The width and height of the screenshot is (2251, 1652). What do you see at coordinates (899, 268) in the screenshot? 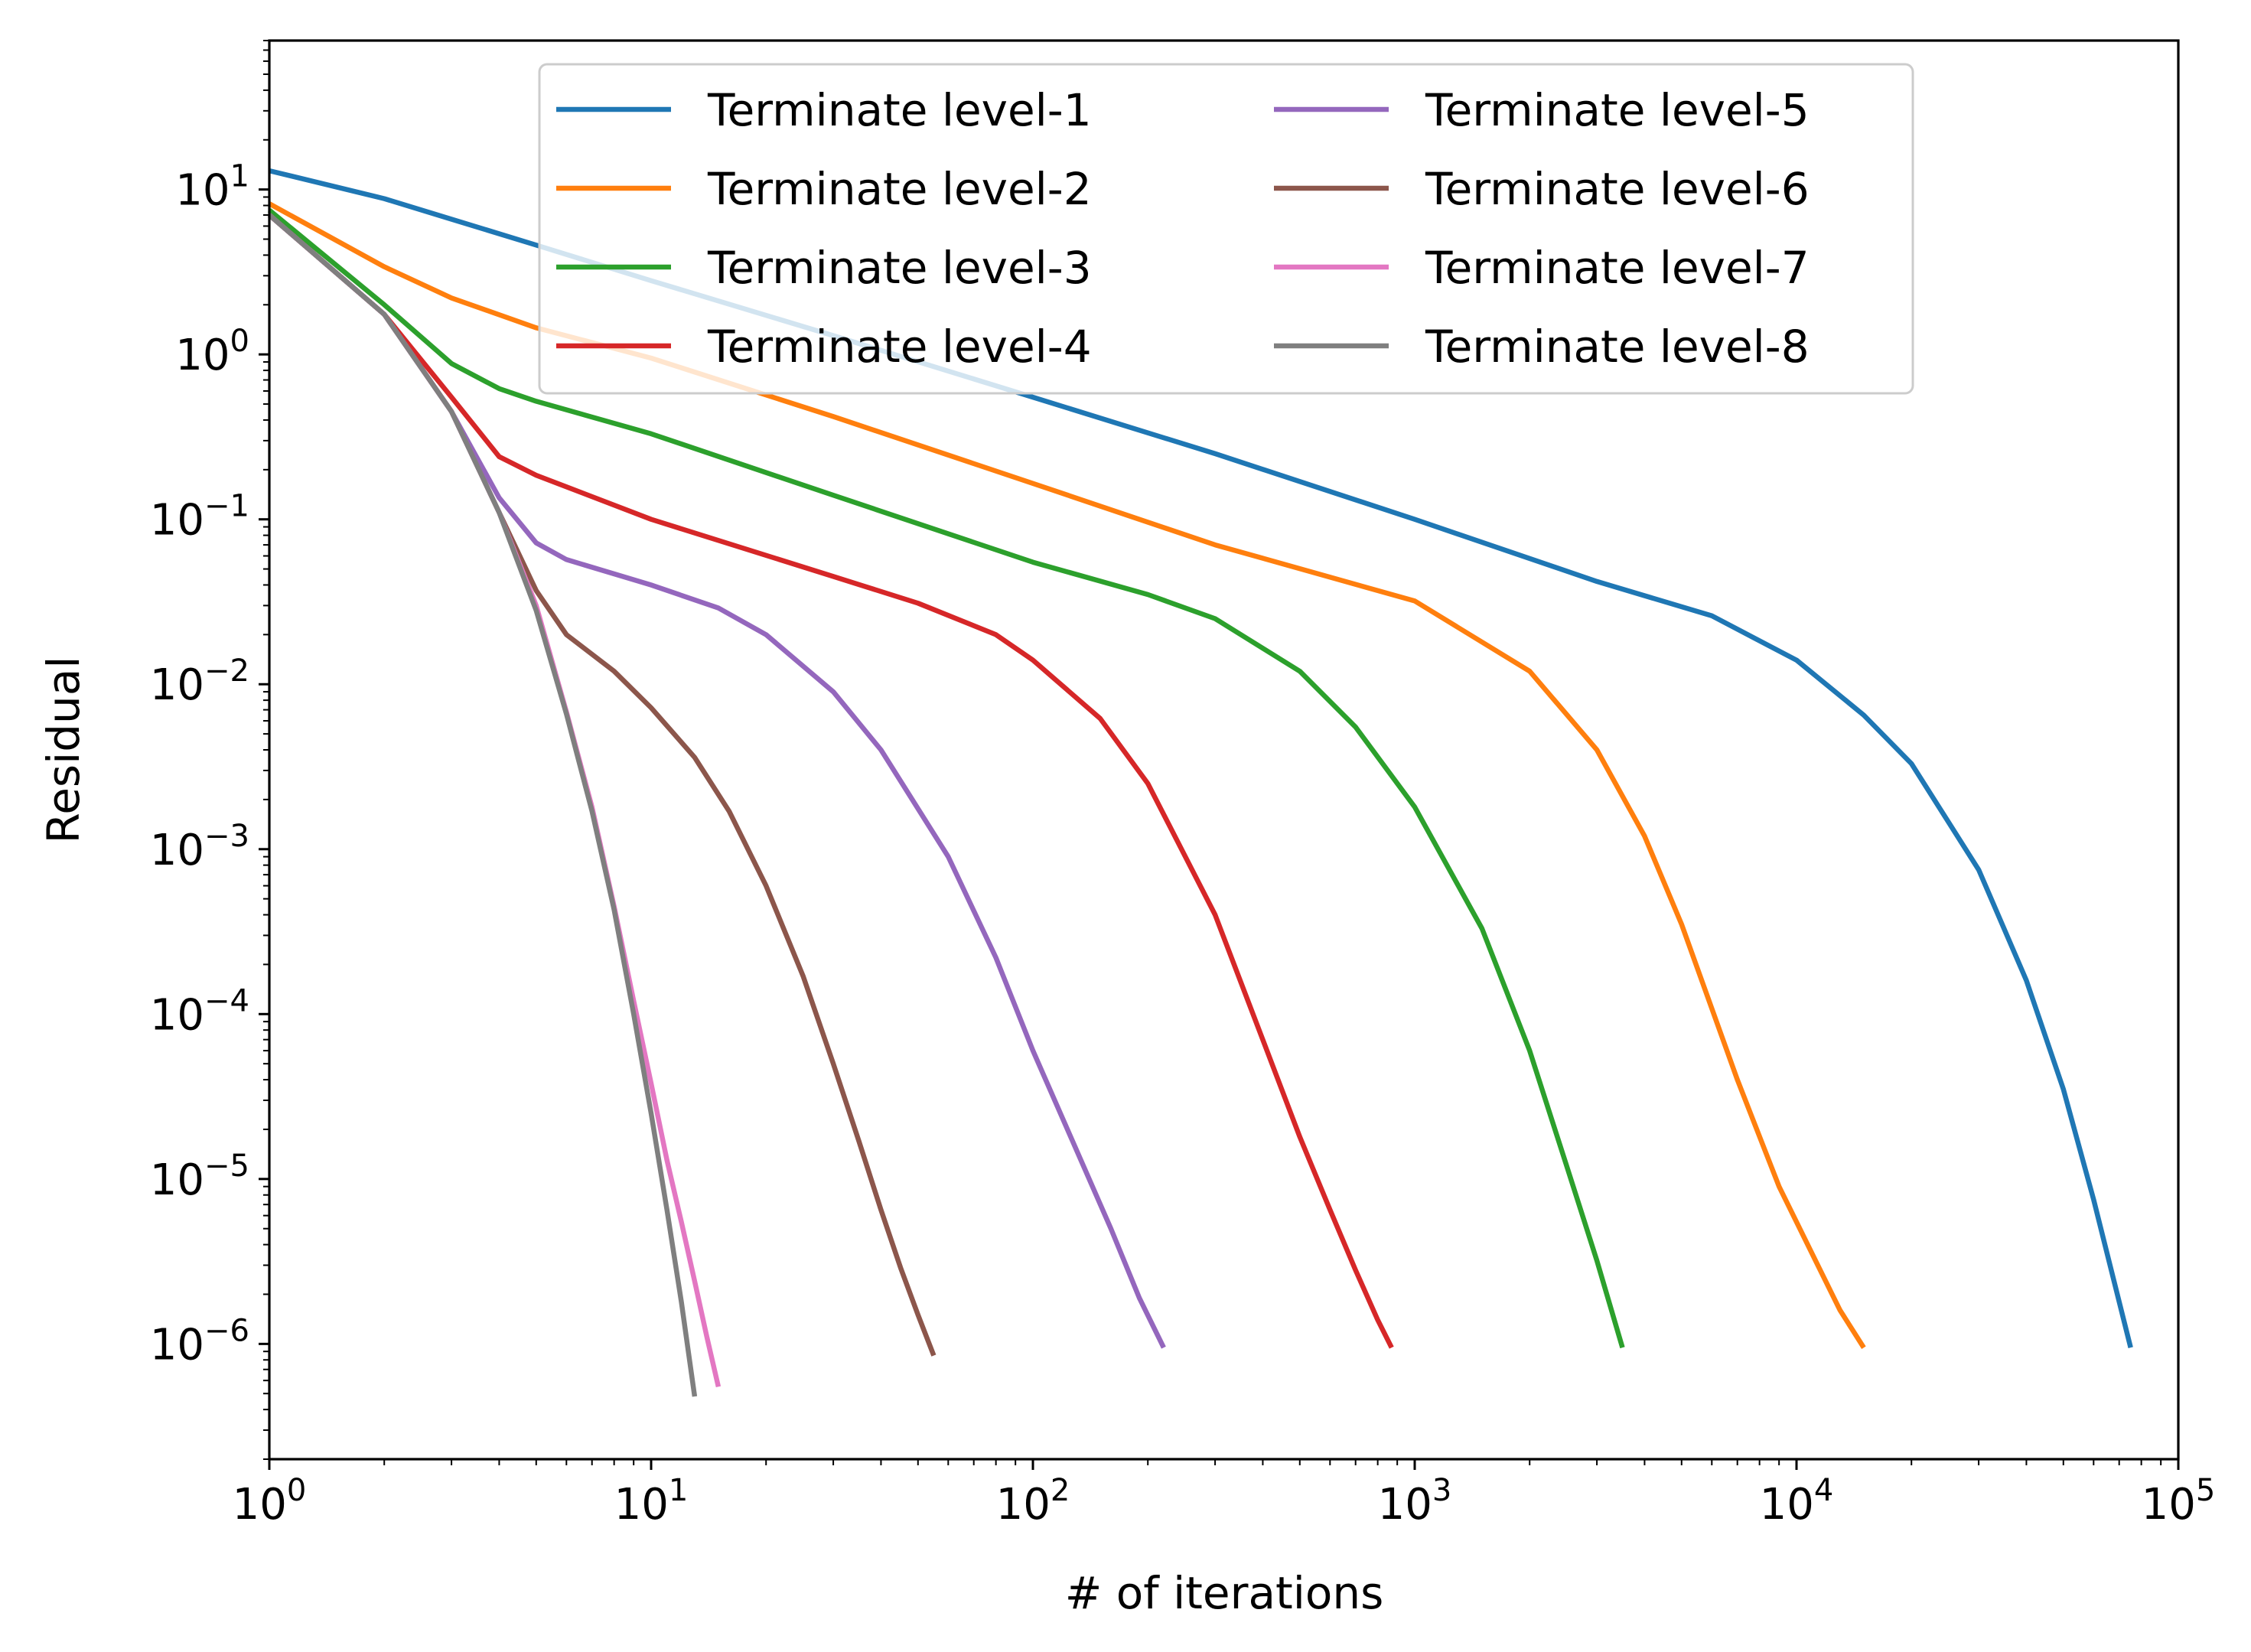
I see `legend-label: Terminate level-3` at bounding box center [899, 268].